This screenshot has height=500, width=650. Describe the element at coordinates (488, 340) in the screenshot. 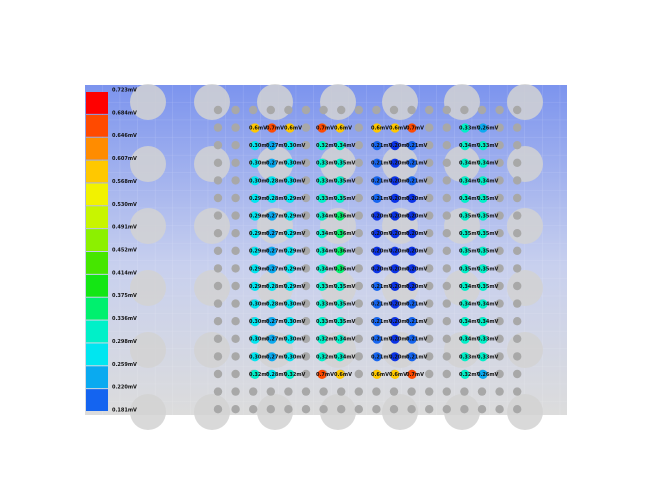

I see `reading-label: 0.33mV` at that location.